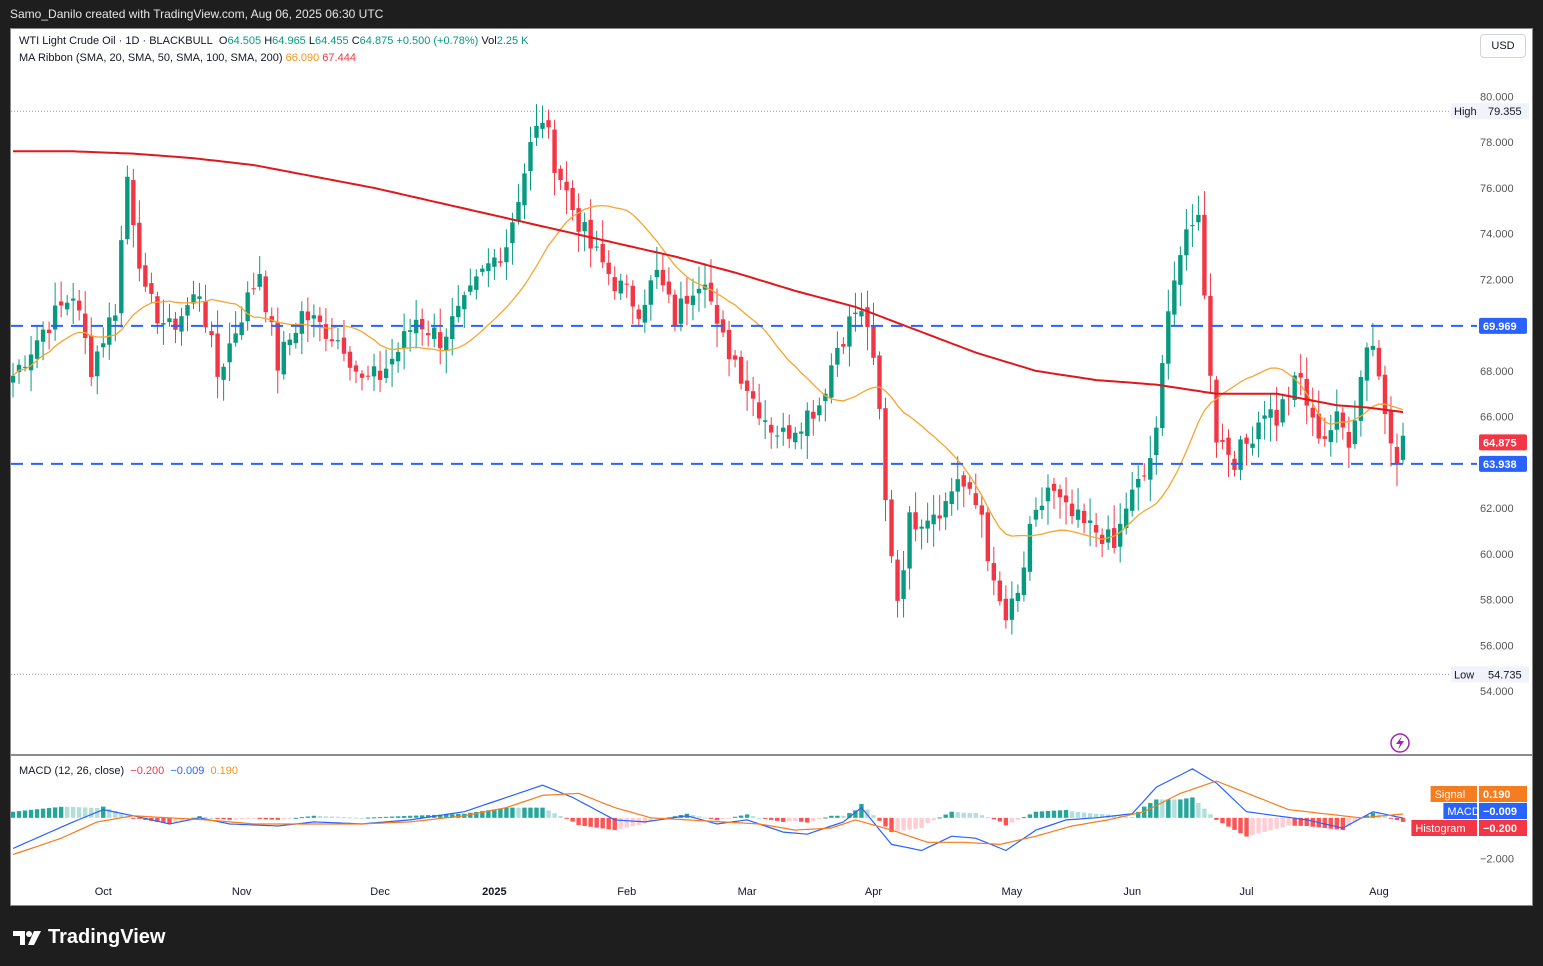 The image size is (1543, 966). What do you see at coordinates (1497, 418) in the screenshot?
I see `y-tick-label: 66.000` at bounding box center [1497, 418].